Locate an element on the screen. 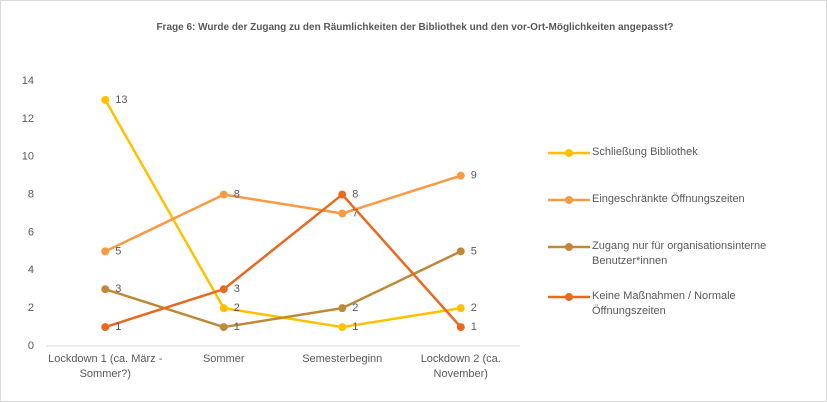 This screenshot has width=827, height=402. y-tick-label: 8 is located at coordinates (31, 194).